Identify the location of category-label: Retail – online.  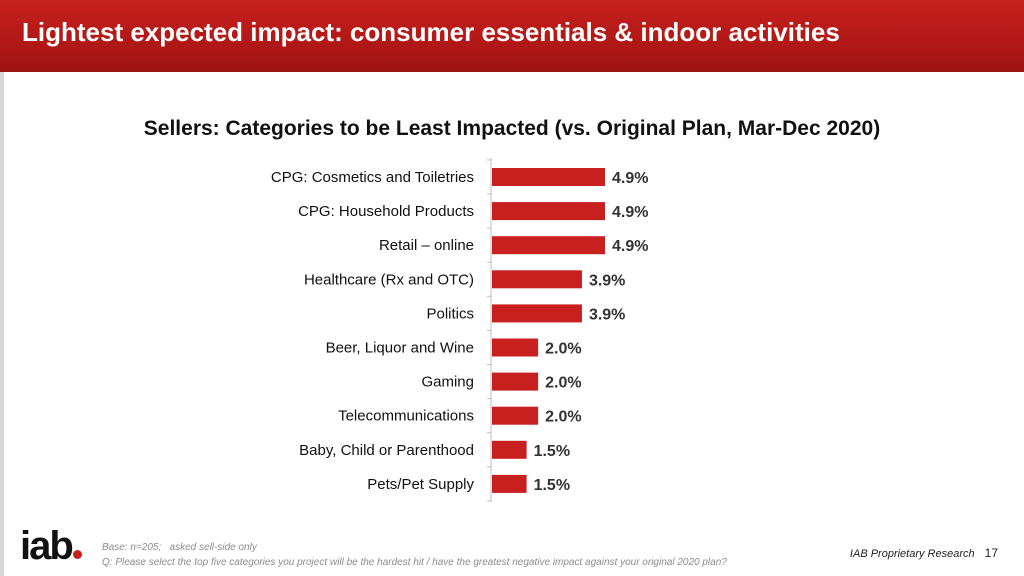
(426, 245).